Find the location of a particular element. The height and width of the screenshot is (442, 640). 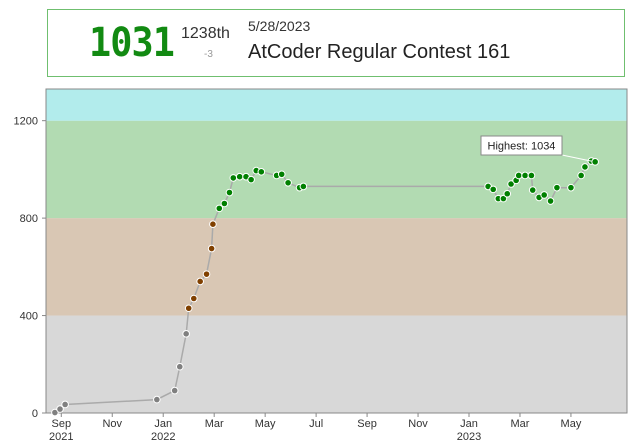

x-tick-label: Jul is located at coordinates (316, 424).